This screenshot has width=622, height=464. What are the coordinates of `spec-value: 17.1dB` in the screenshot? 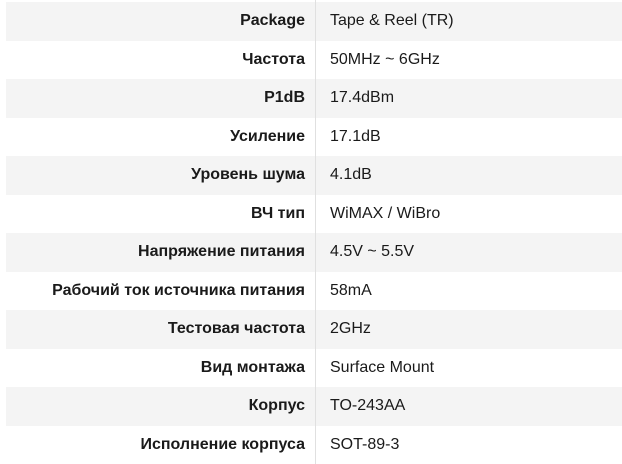 It's located at (355, 136).